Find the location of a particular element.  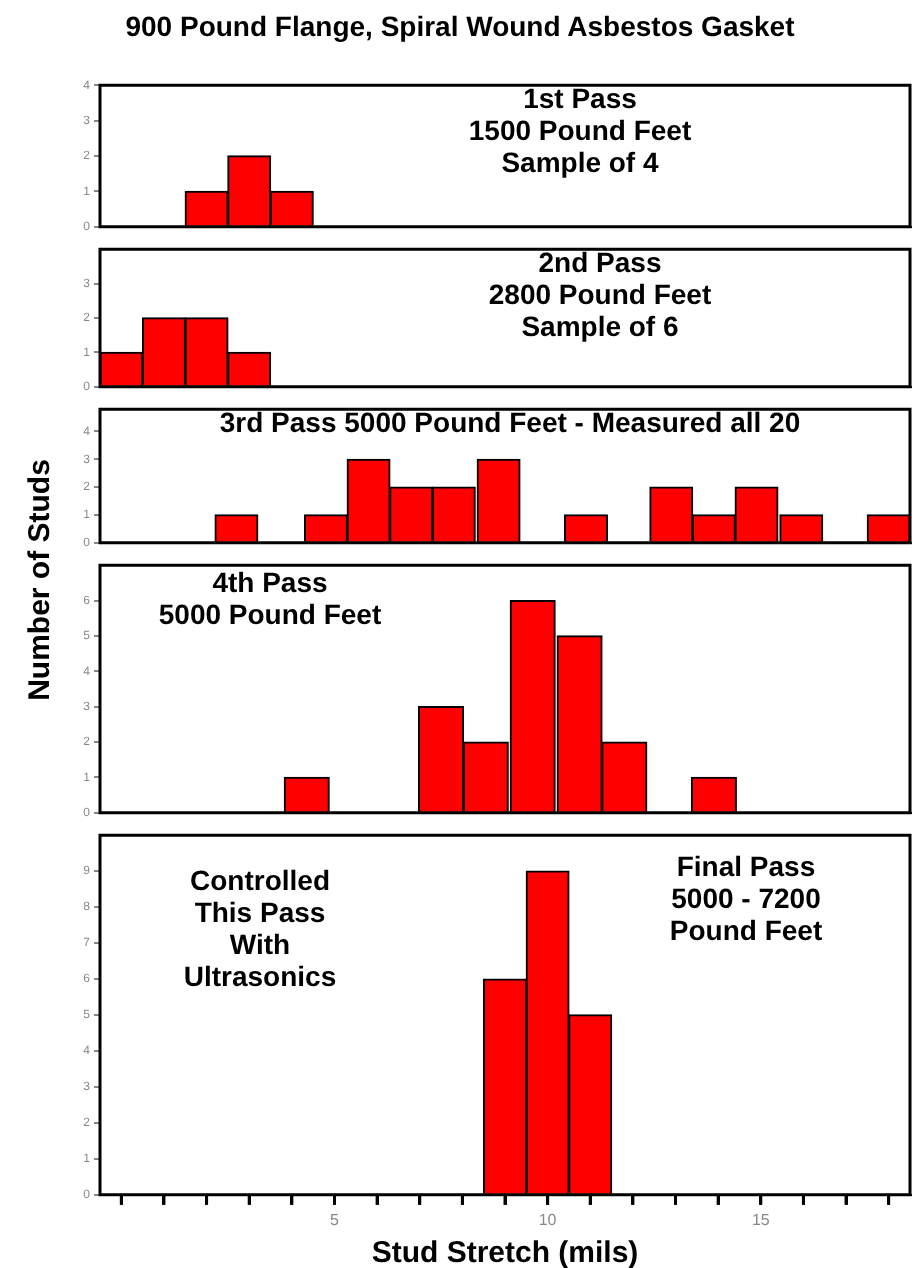

annotation: Final Pass 5000 - 7200 Pound Feet is located at coordinates (746, 898).